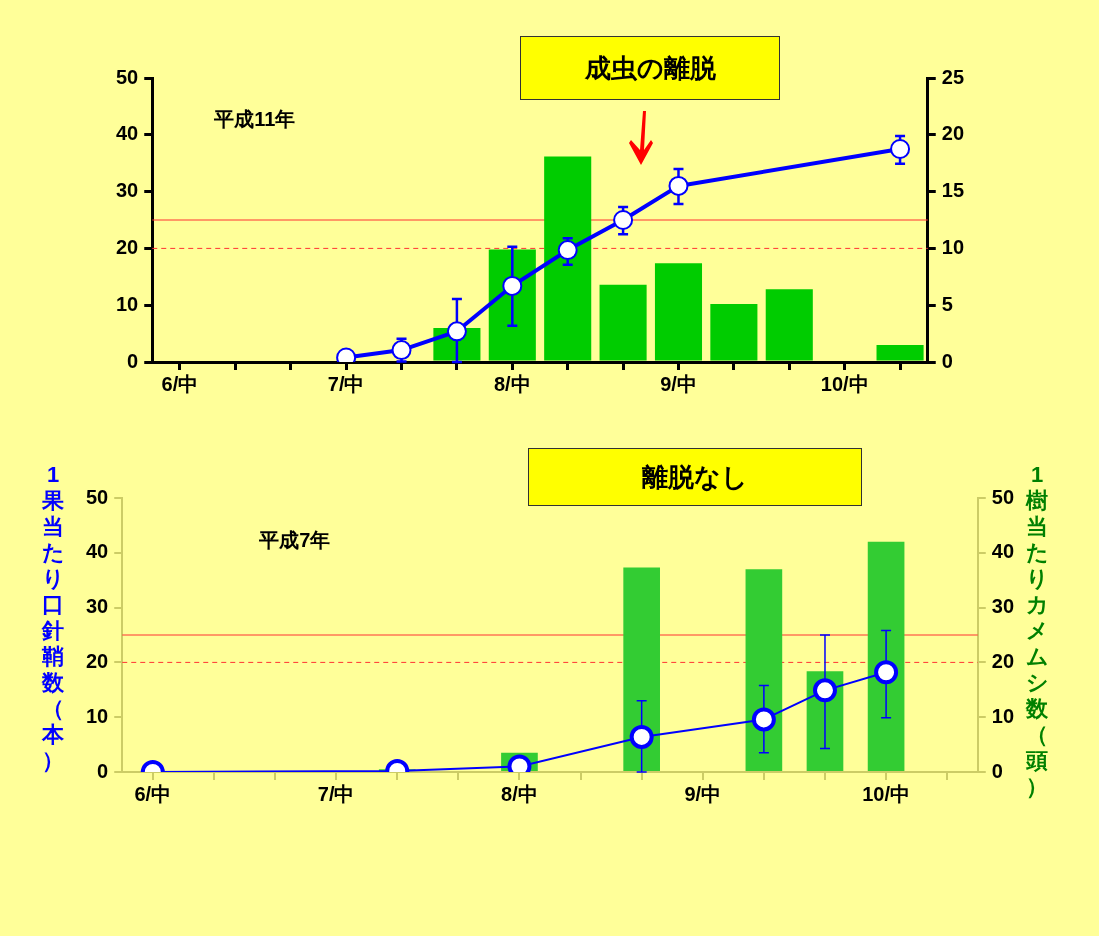 This screenshot has height=936, width=1099. What do you see at coordinates (1002, 496) in the screenshot?
I see `y2-tick-label: 50` at bounding box center [1002, 496].